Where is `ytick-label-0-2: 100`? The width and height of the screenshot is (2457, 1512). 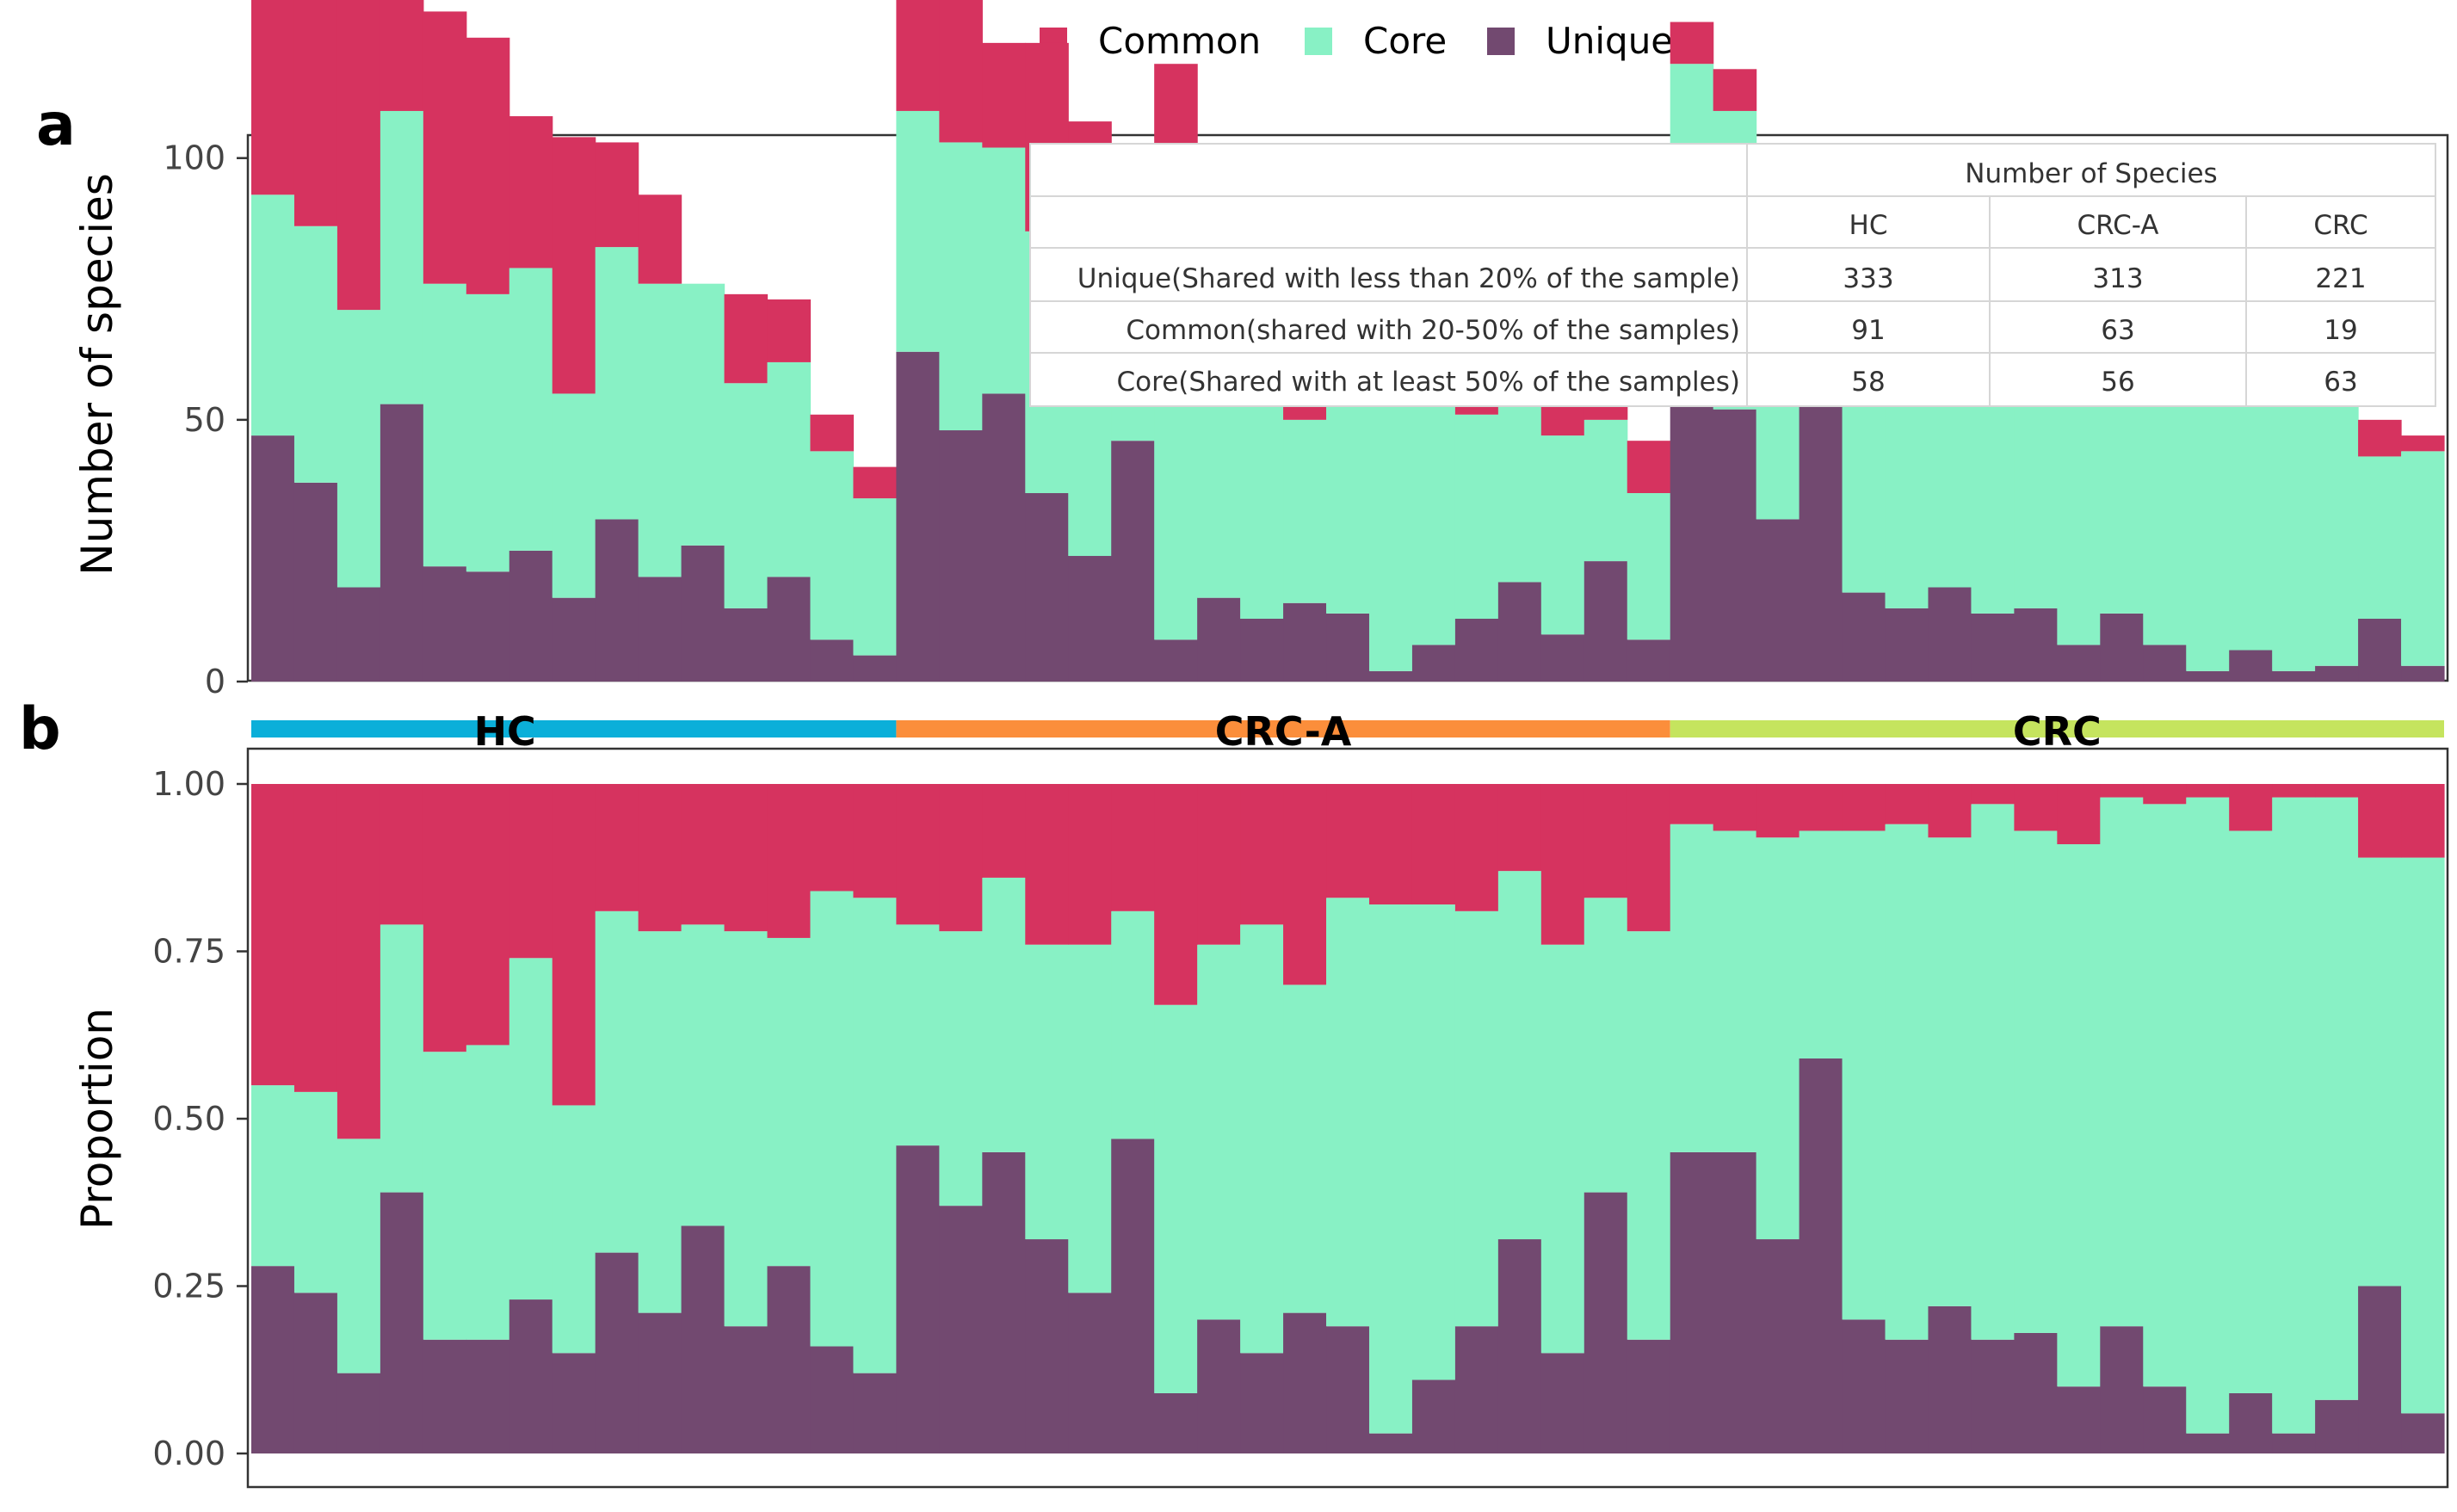 ytick-label-0-2: 100 is located at coordinates (194, 158).